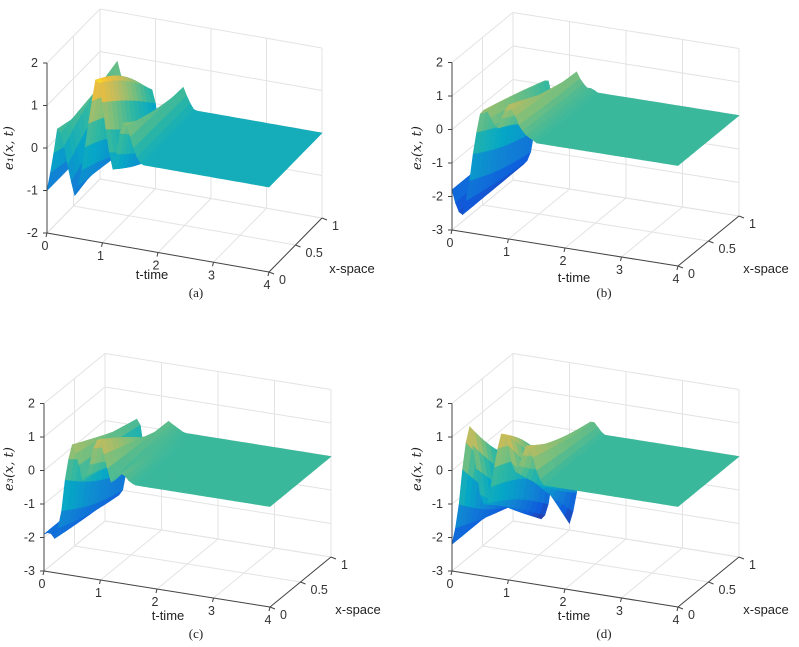 The width and height of the screenshot is (799, 647). I want to click on panel-b-caption: (b), so click(603, 292).